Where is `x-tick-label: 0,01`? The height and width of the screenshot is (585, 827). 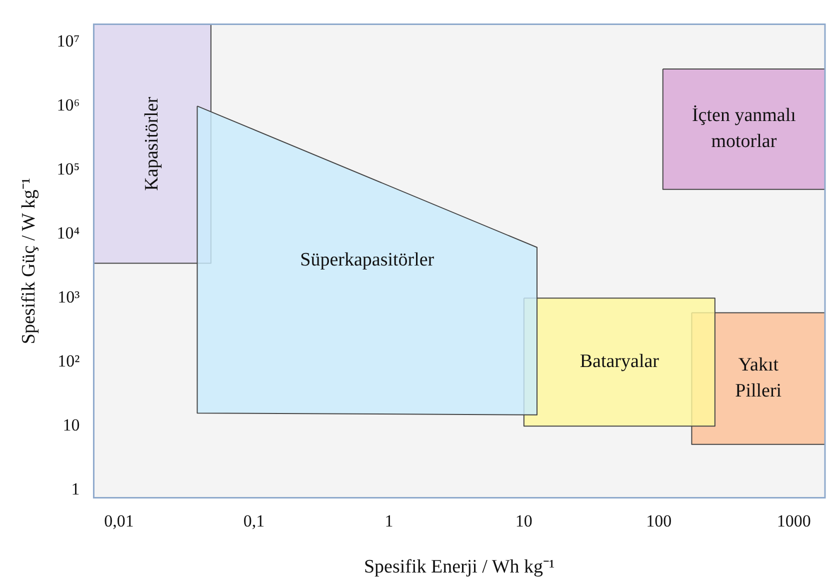 x-tick-label: 0,01 is located at coordinates (119, 520).